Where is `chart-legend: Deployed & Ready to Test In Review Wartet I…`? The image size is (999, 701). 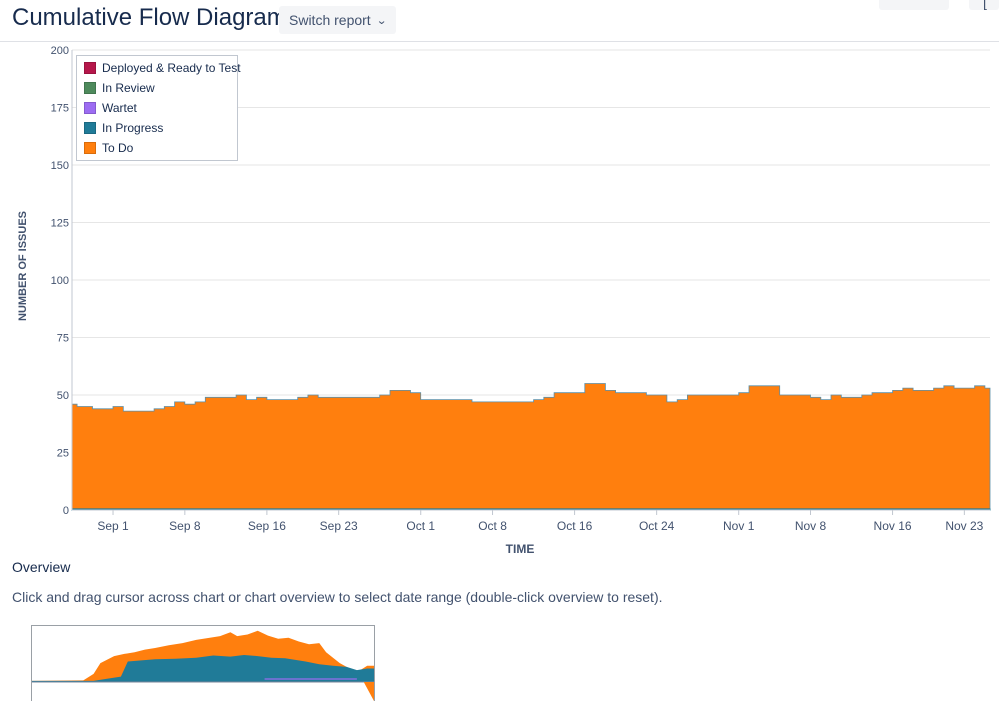
chart-legend: Deployed & Ready to Test In Review Wartet I… is located at coordinates (158, 108).